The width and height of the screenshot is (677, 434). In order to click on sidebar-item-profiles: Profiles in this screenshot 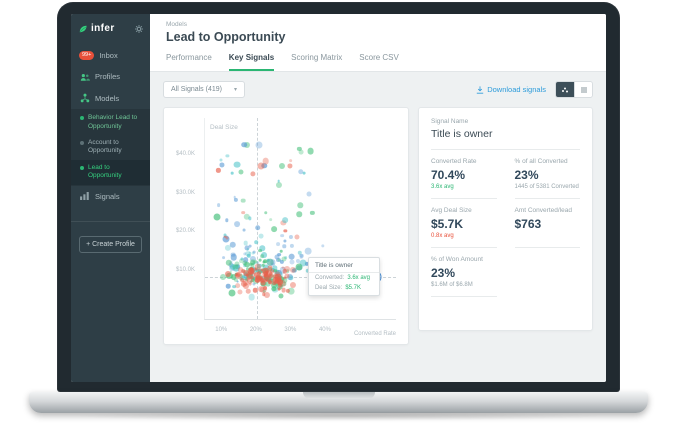, I will do `click(110, 76)`.